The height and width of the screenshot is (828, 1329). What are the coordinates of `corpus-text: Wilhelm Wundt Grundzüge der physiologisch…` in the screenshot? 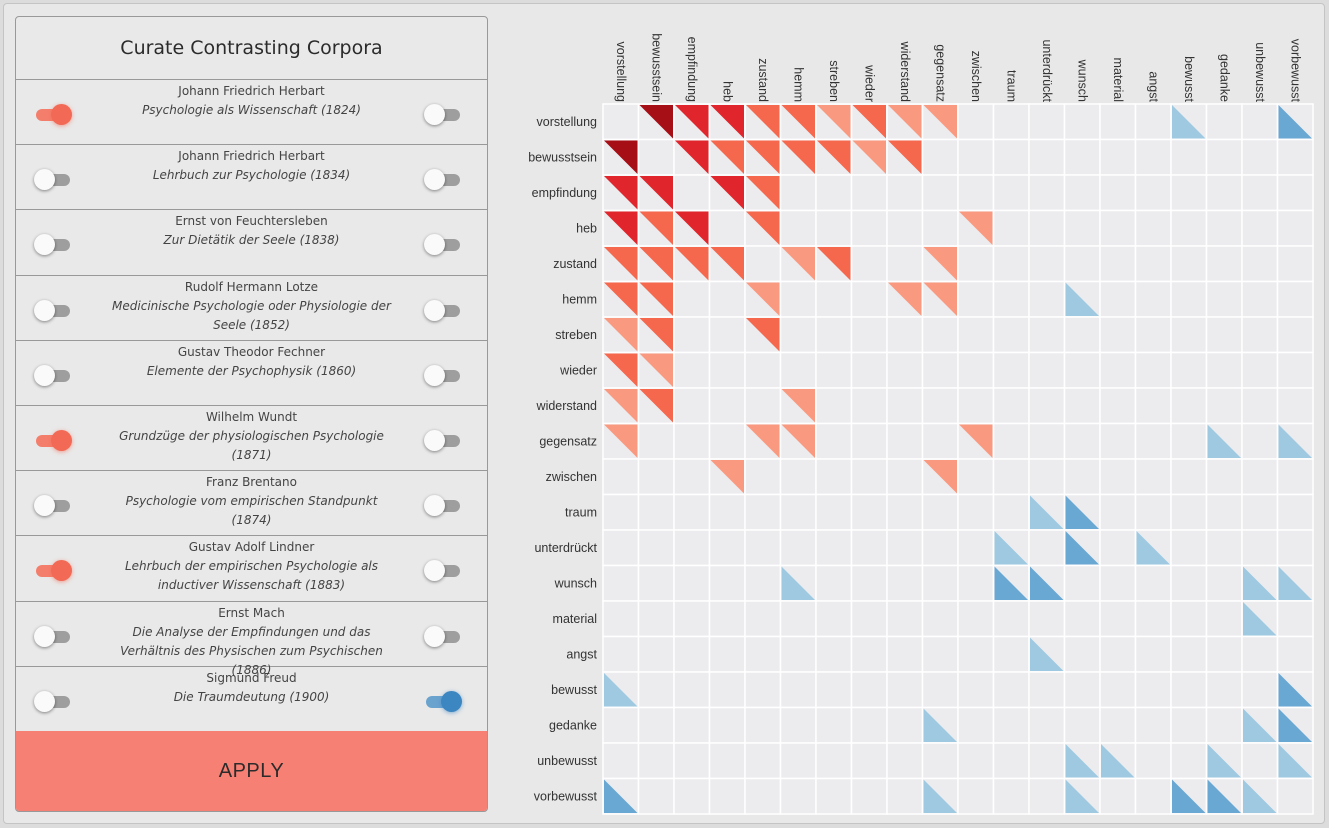 It's located at (251, 436).